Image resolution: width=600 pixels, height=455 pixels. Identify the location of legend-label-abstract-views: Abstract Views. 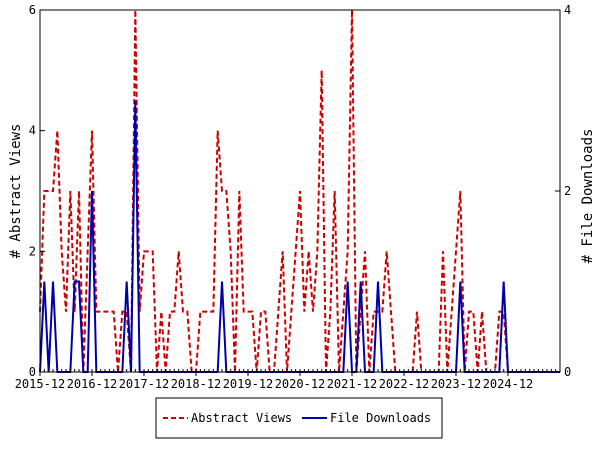
(241, 418).